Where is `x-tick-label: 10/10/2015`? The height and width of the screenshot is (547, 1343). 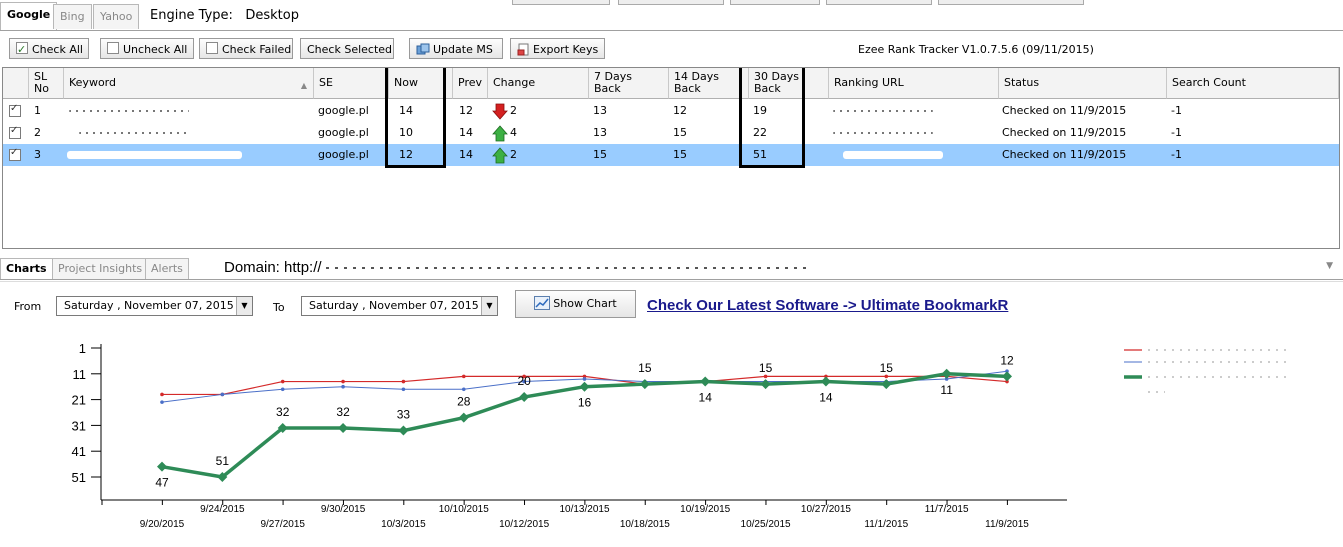
x-tick-label: 10/10/2015 is located at coordinates (464, 509).